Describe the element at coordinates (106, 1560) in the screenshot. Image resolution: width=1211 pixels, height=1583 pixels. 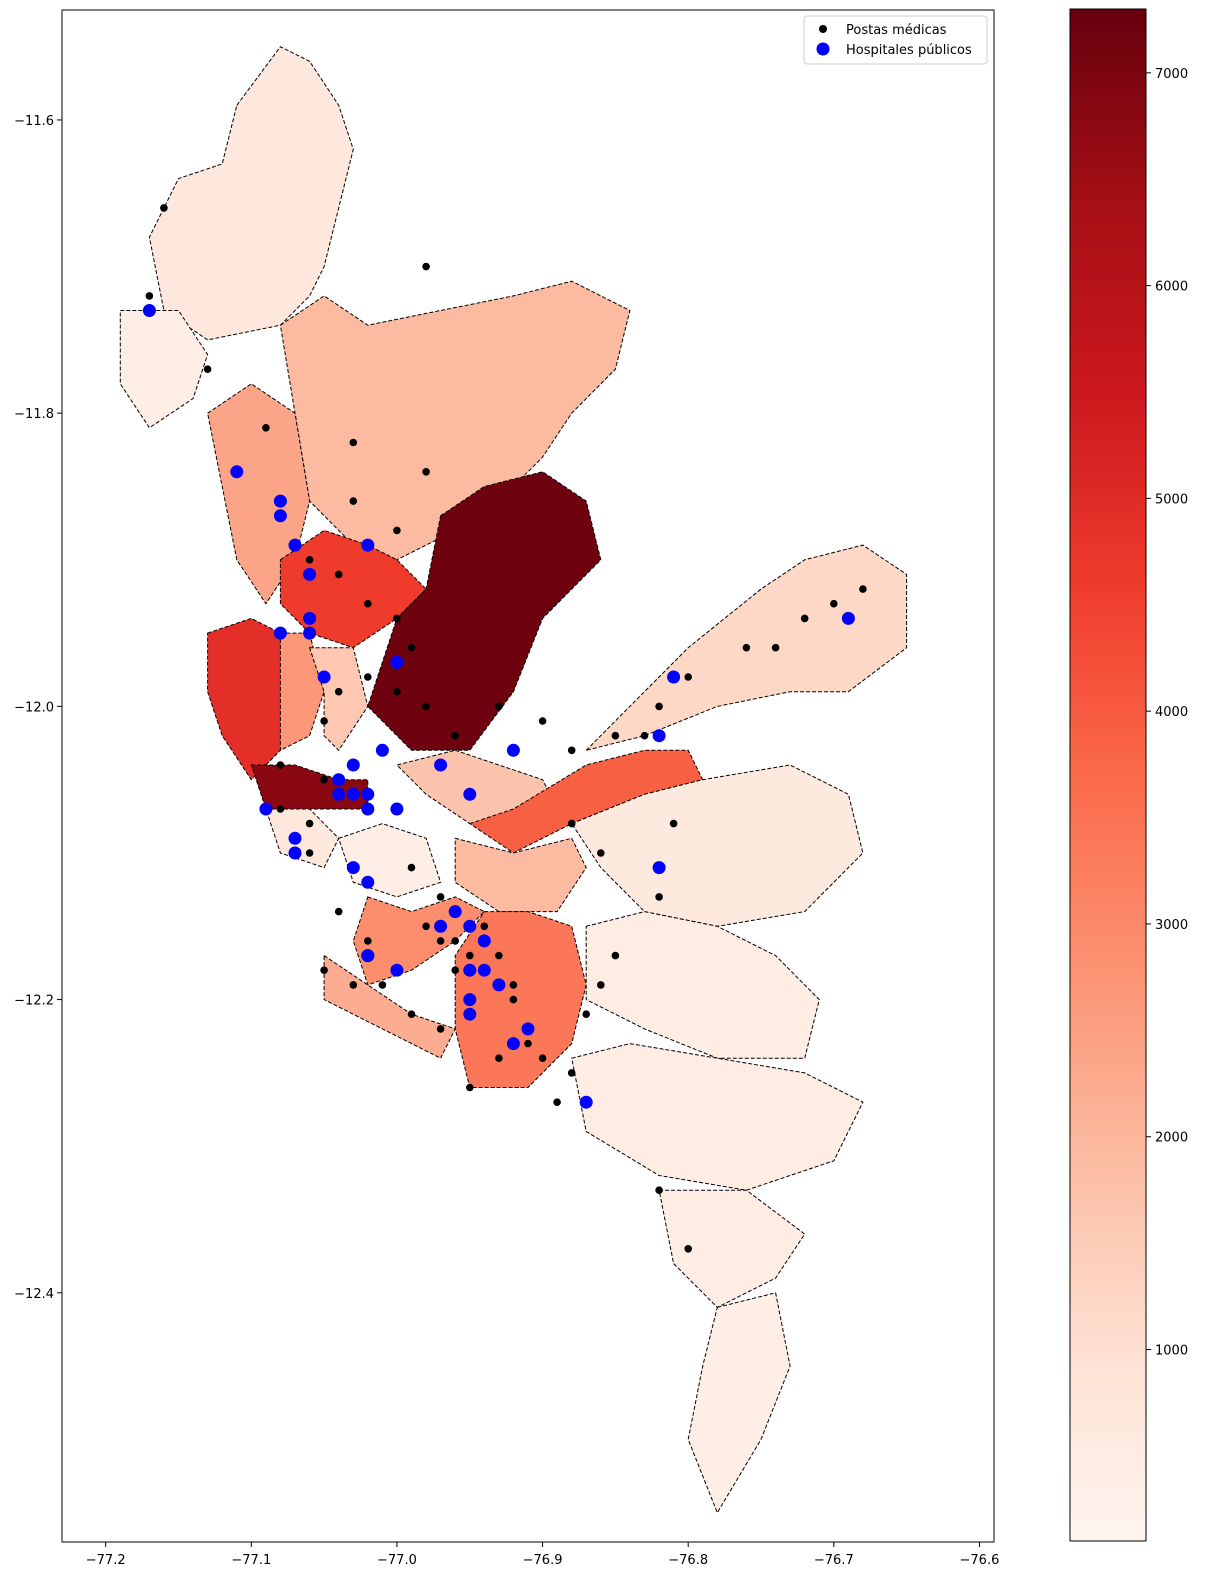
I see `x-tick-label: −77.2` at that location.